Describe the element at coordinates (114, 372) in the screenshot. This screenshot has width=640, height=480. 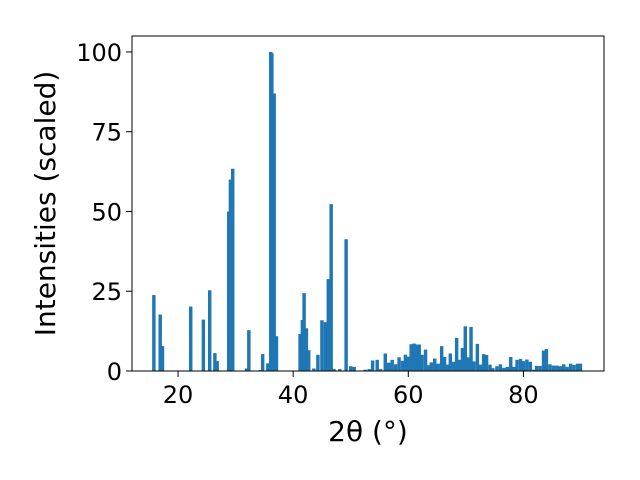
I see `y-tick-label: 0` at that location.